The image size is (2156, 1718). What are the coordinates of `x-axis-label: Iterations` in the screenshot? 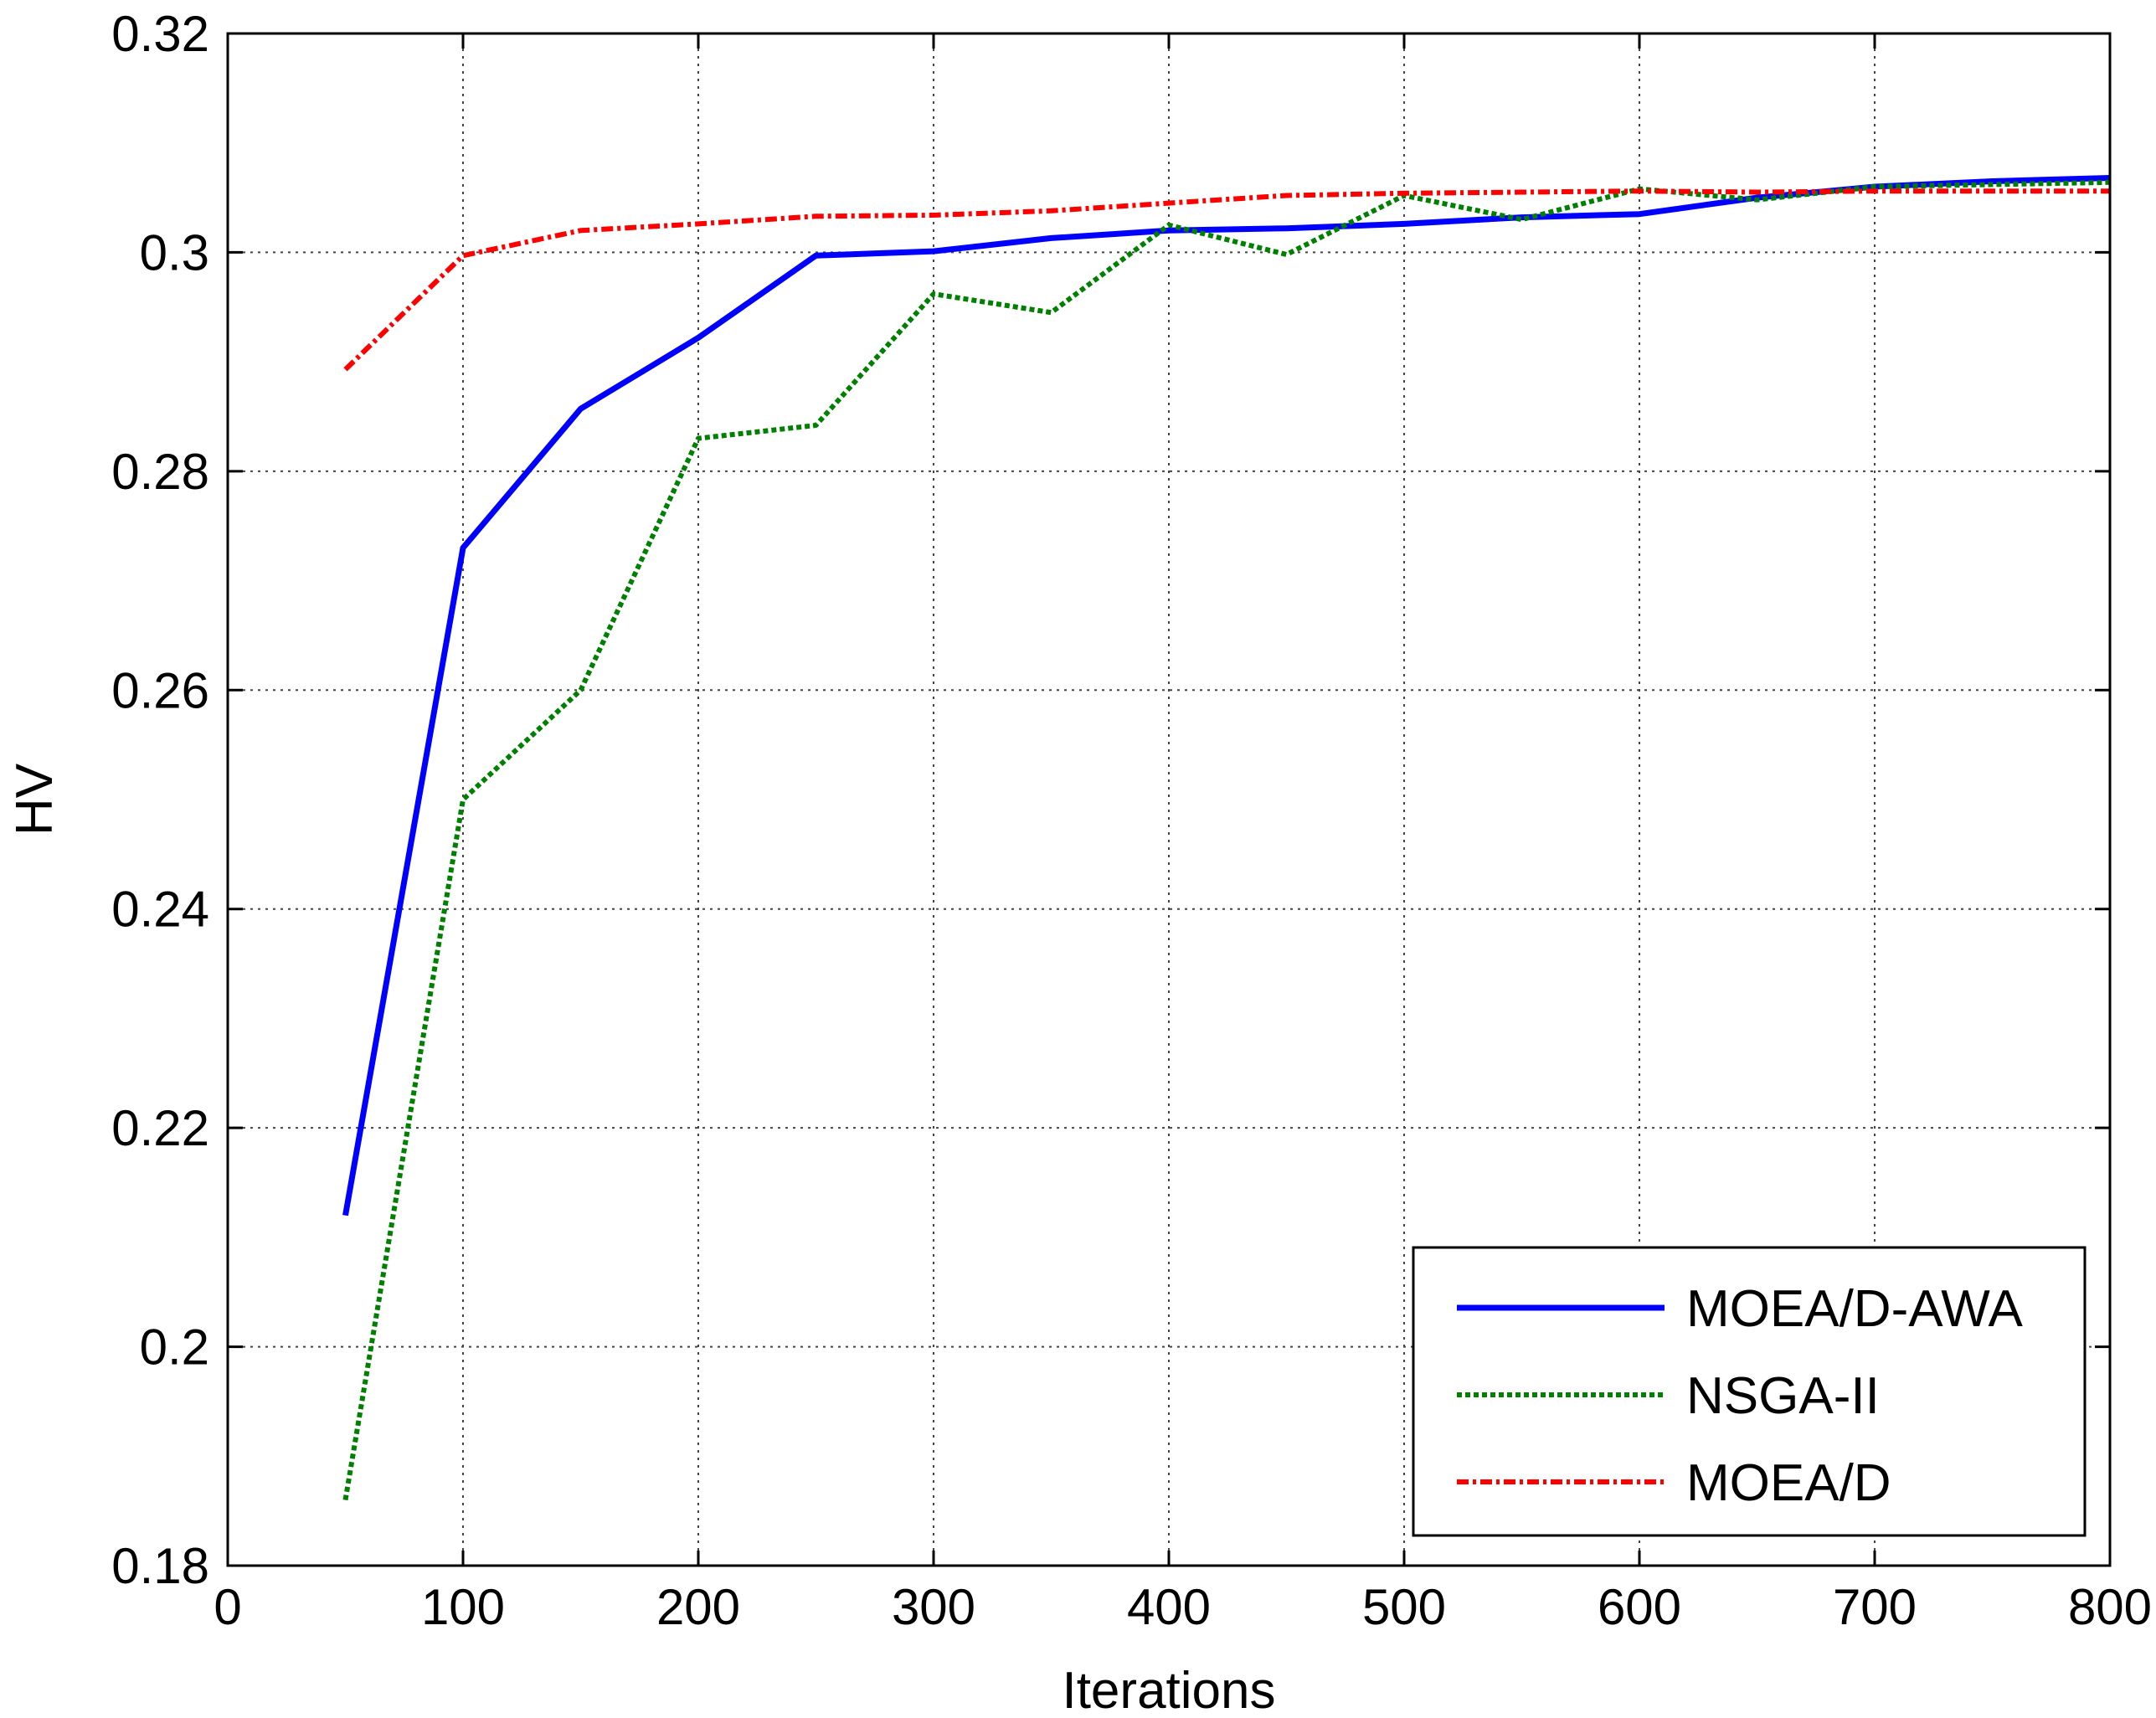 It's located at (1168, 1690).